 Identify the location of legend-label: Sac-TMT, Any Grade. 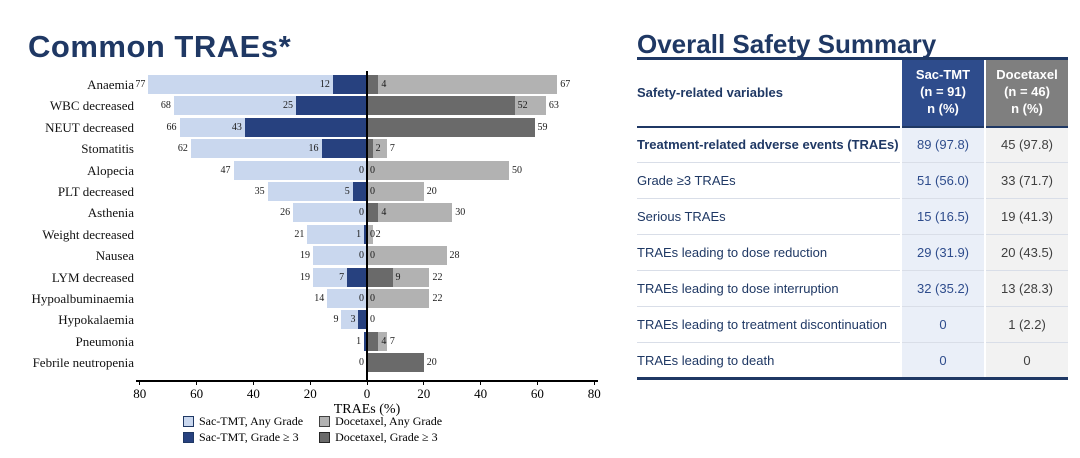
(251, 421).